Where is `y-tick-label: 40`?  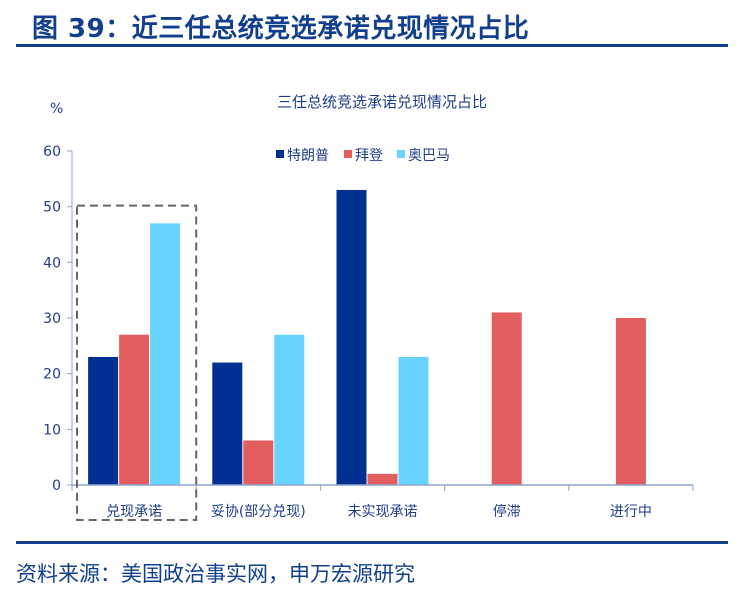 y-tick-label: 40 is located at coordinates (52, 263).